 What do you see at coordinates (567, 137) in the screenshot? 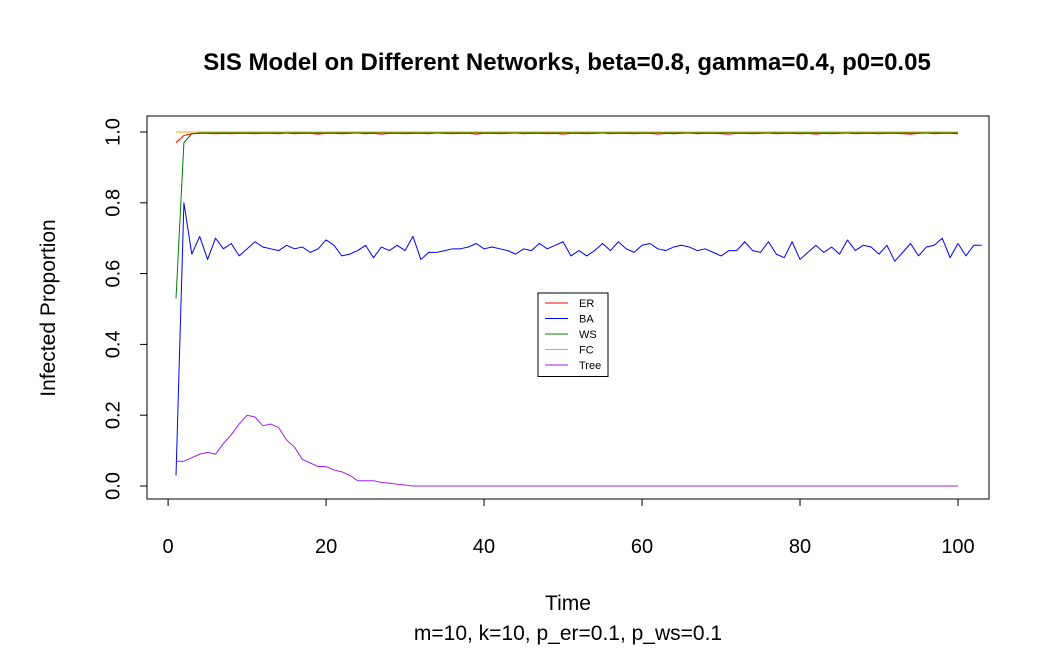
I see `series-line-er` at bounding box center [567, 137].